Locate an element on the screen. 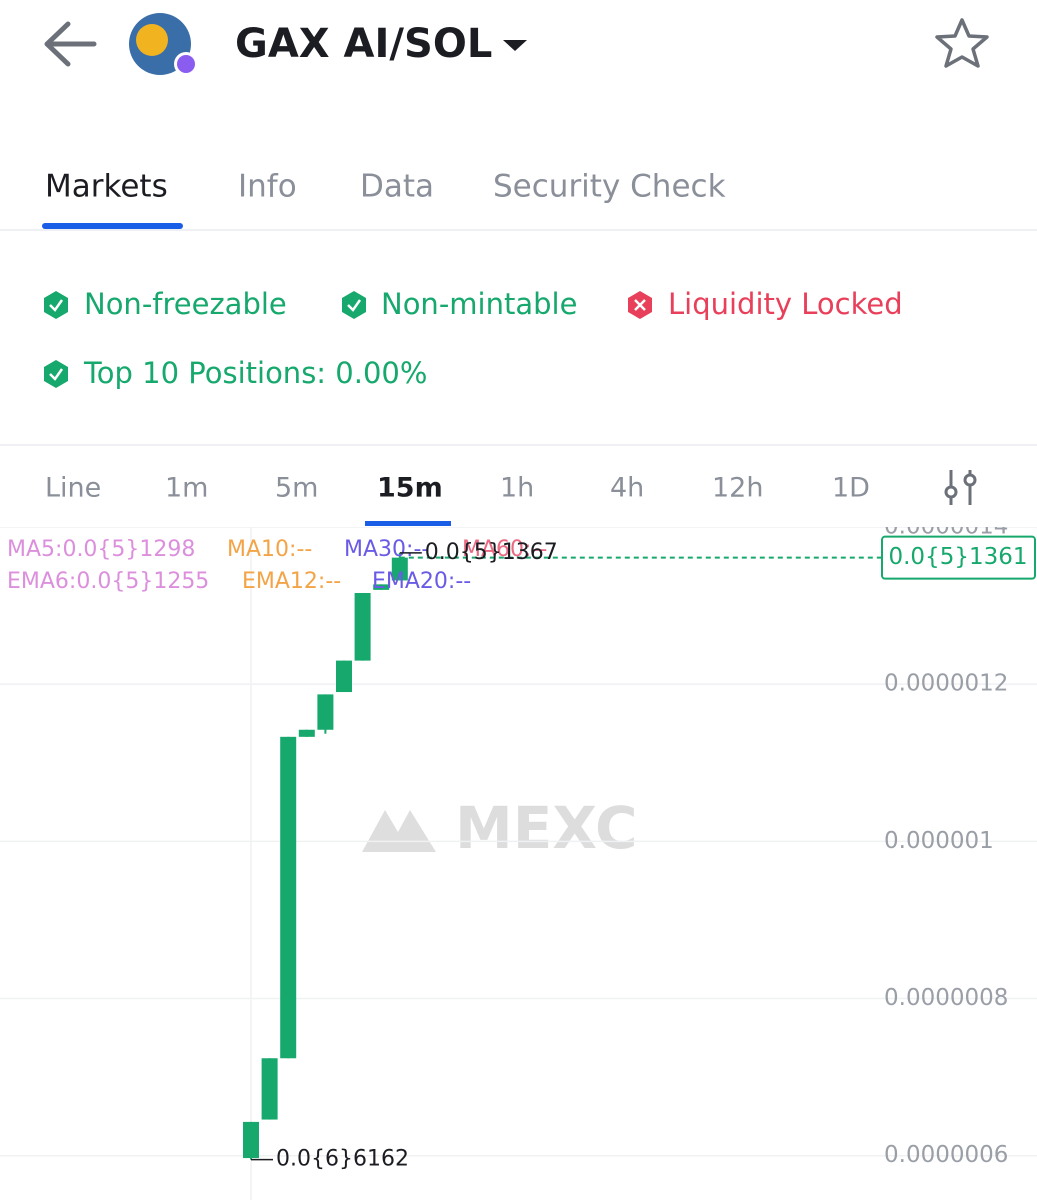 The image size is (1037, 1200). y-tick-label: 0.0000014 is located at coordinates (946, 527).